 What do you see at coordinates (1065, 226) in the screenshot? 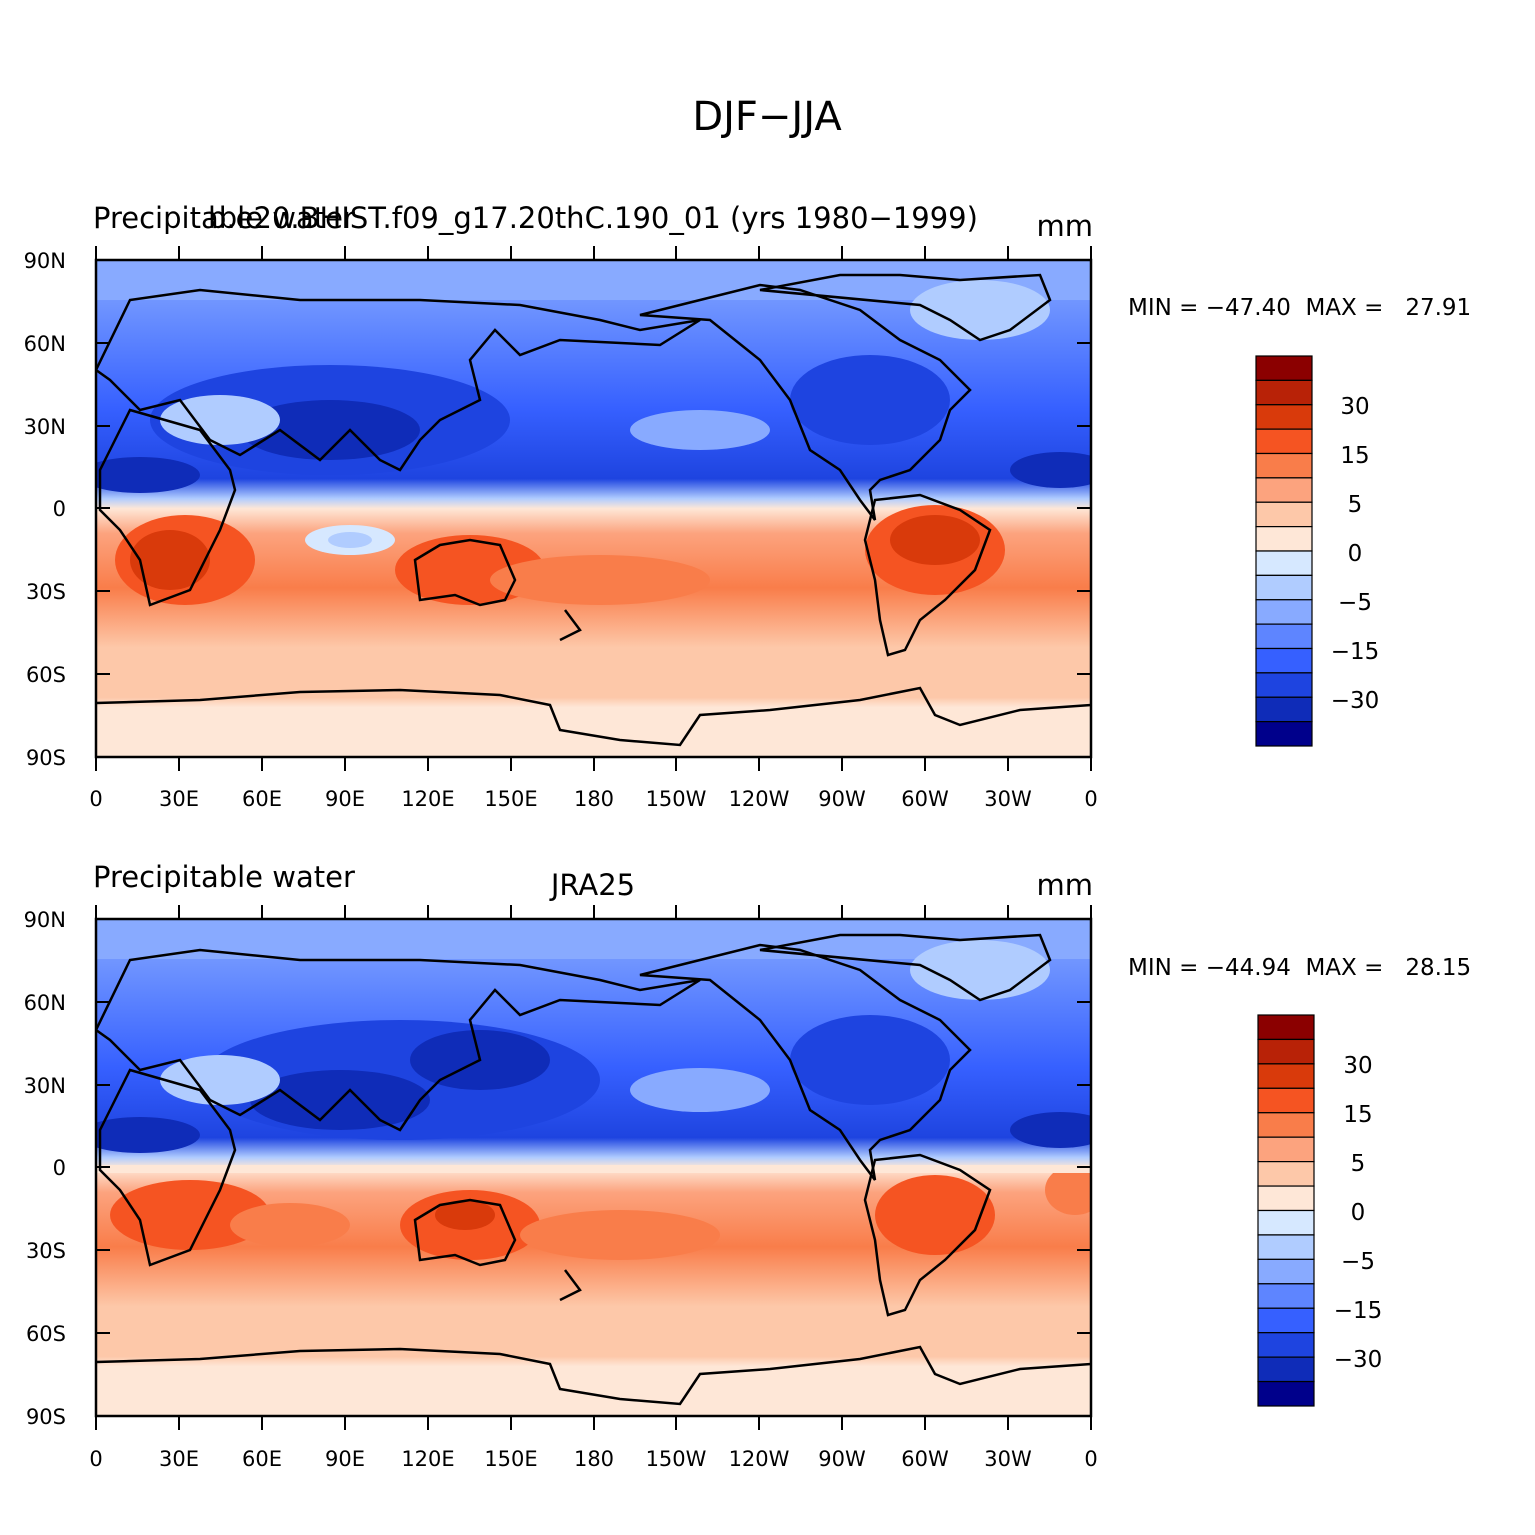
I see `panel-1-units: mm` at bounding box center [1065, 226].